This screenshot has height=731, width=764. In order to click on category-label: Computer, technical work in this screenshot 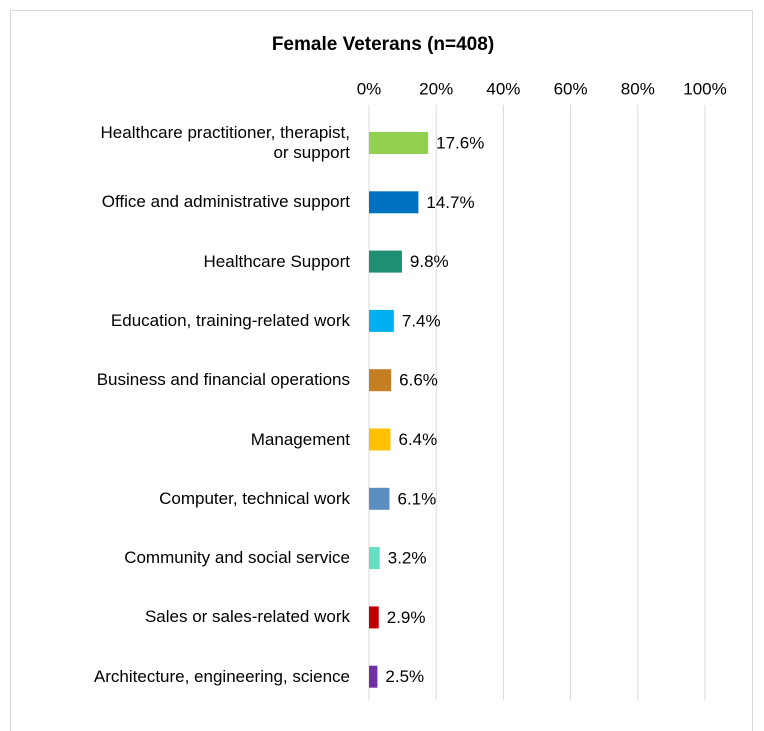, I will do `click(254, 498)`.